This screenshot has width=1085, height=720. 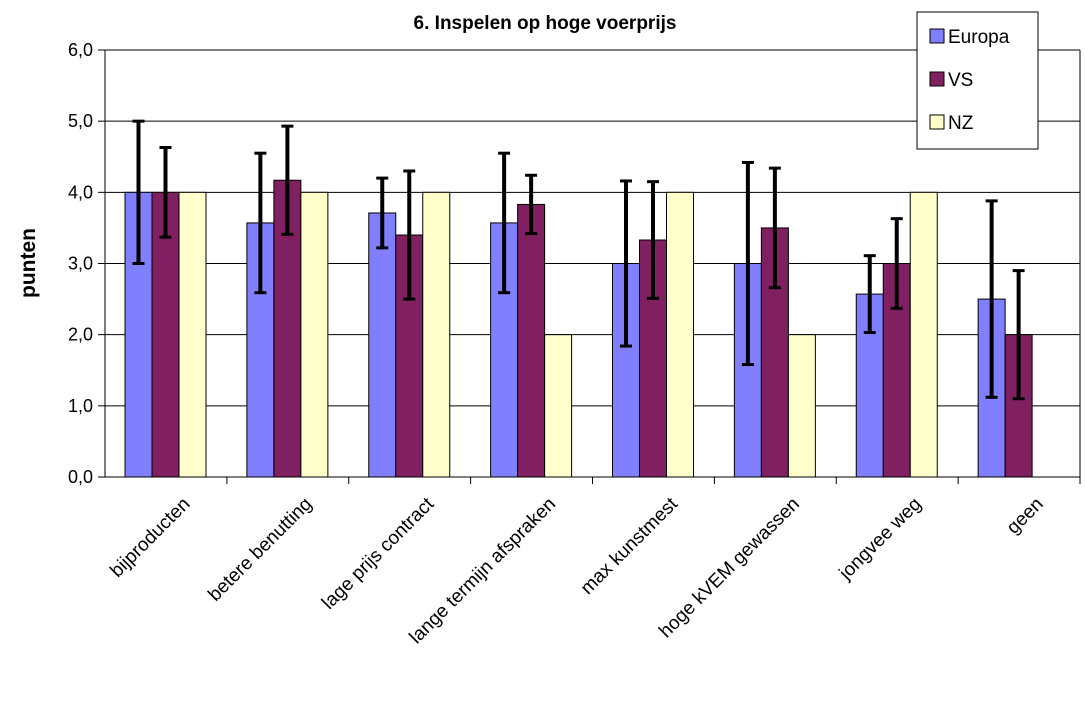 I want to click on y-tick-label: 0,0, so click(x=80, y=477).